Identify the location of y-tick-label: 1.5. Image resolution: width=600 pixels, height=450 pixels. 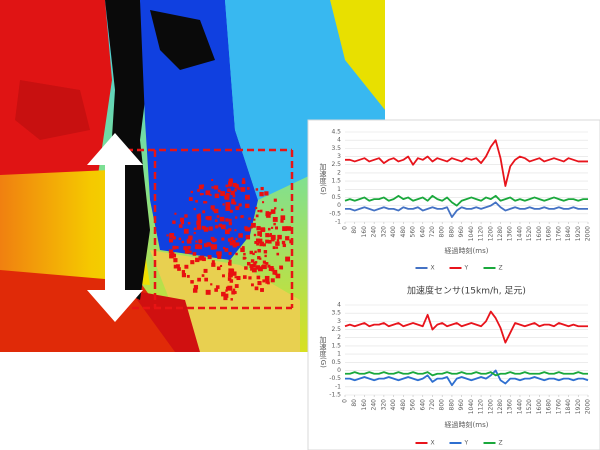
(336, 181).